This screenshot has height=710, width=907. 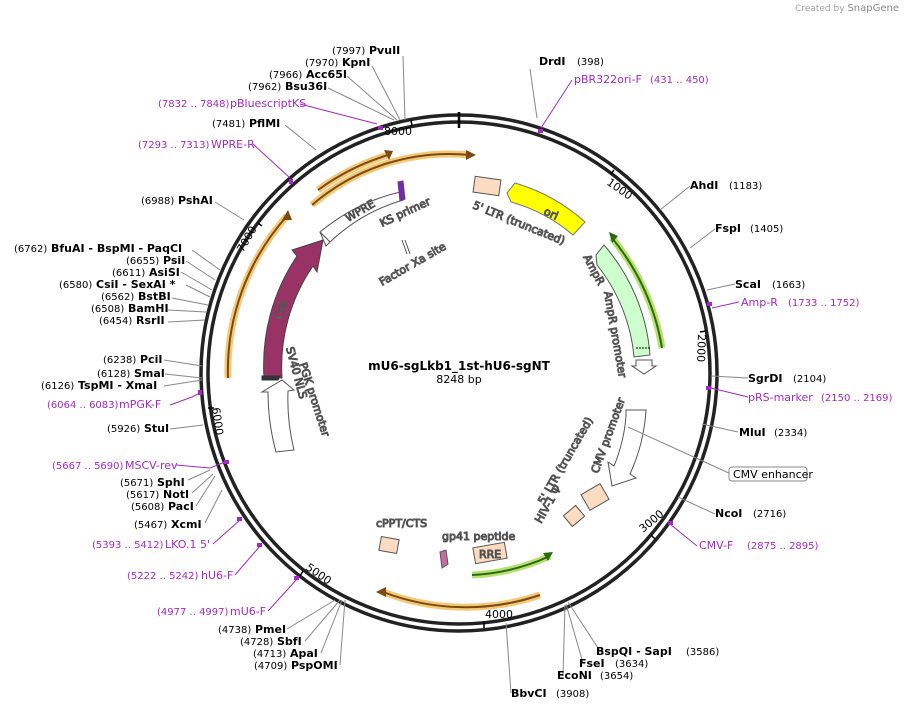 What do you see at coordinates (631, 664) in the screenshot?
I see `site-pos: (3634)` at bounding box center [631, 664].